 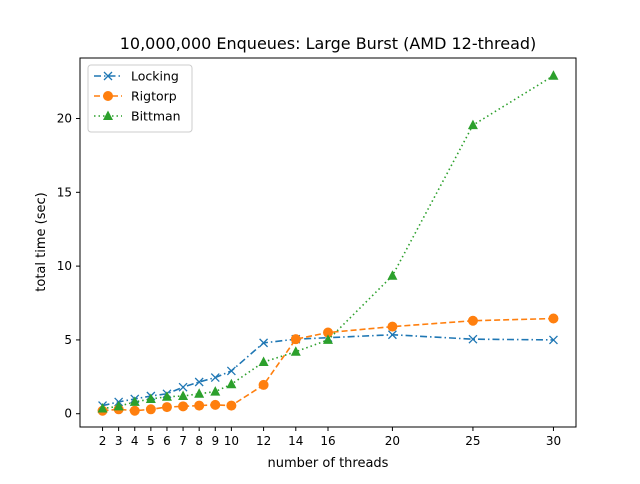 What do you see at coordinates (68, 414) in the screenshot?
I see `y-tick-label: 0` at bounding box center [68, 414].